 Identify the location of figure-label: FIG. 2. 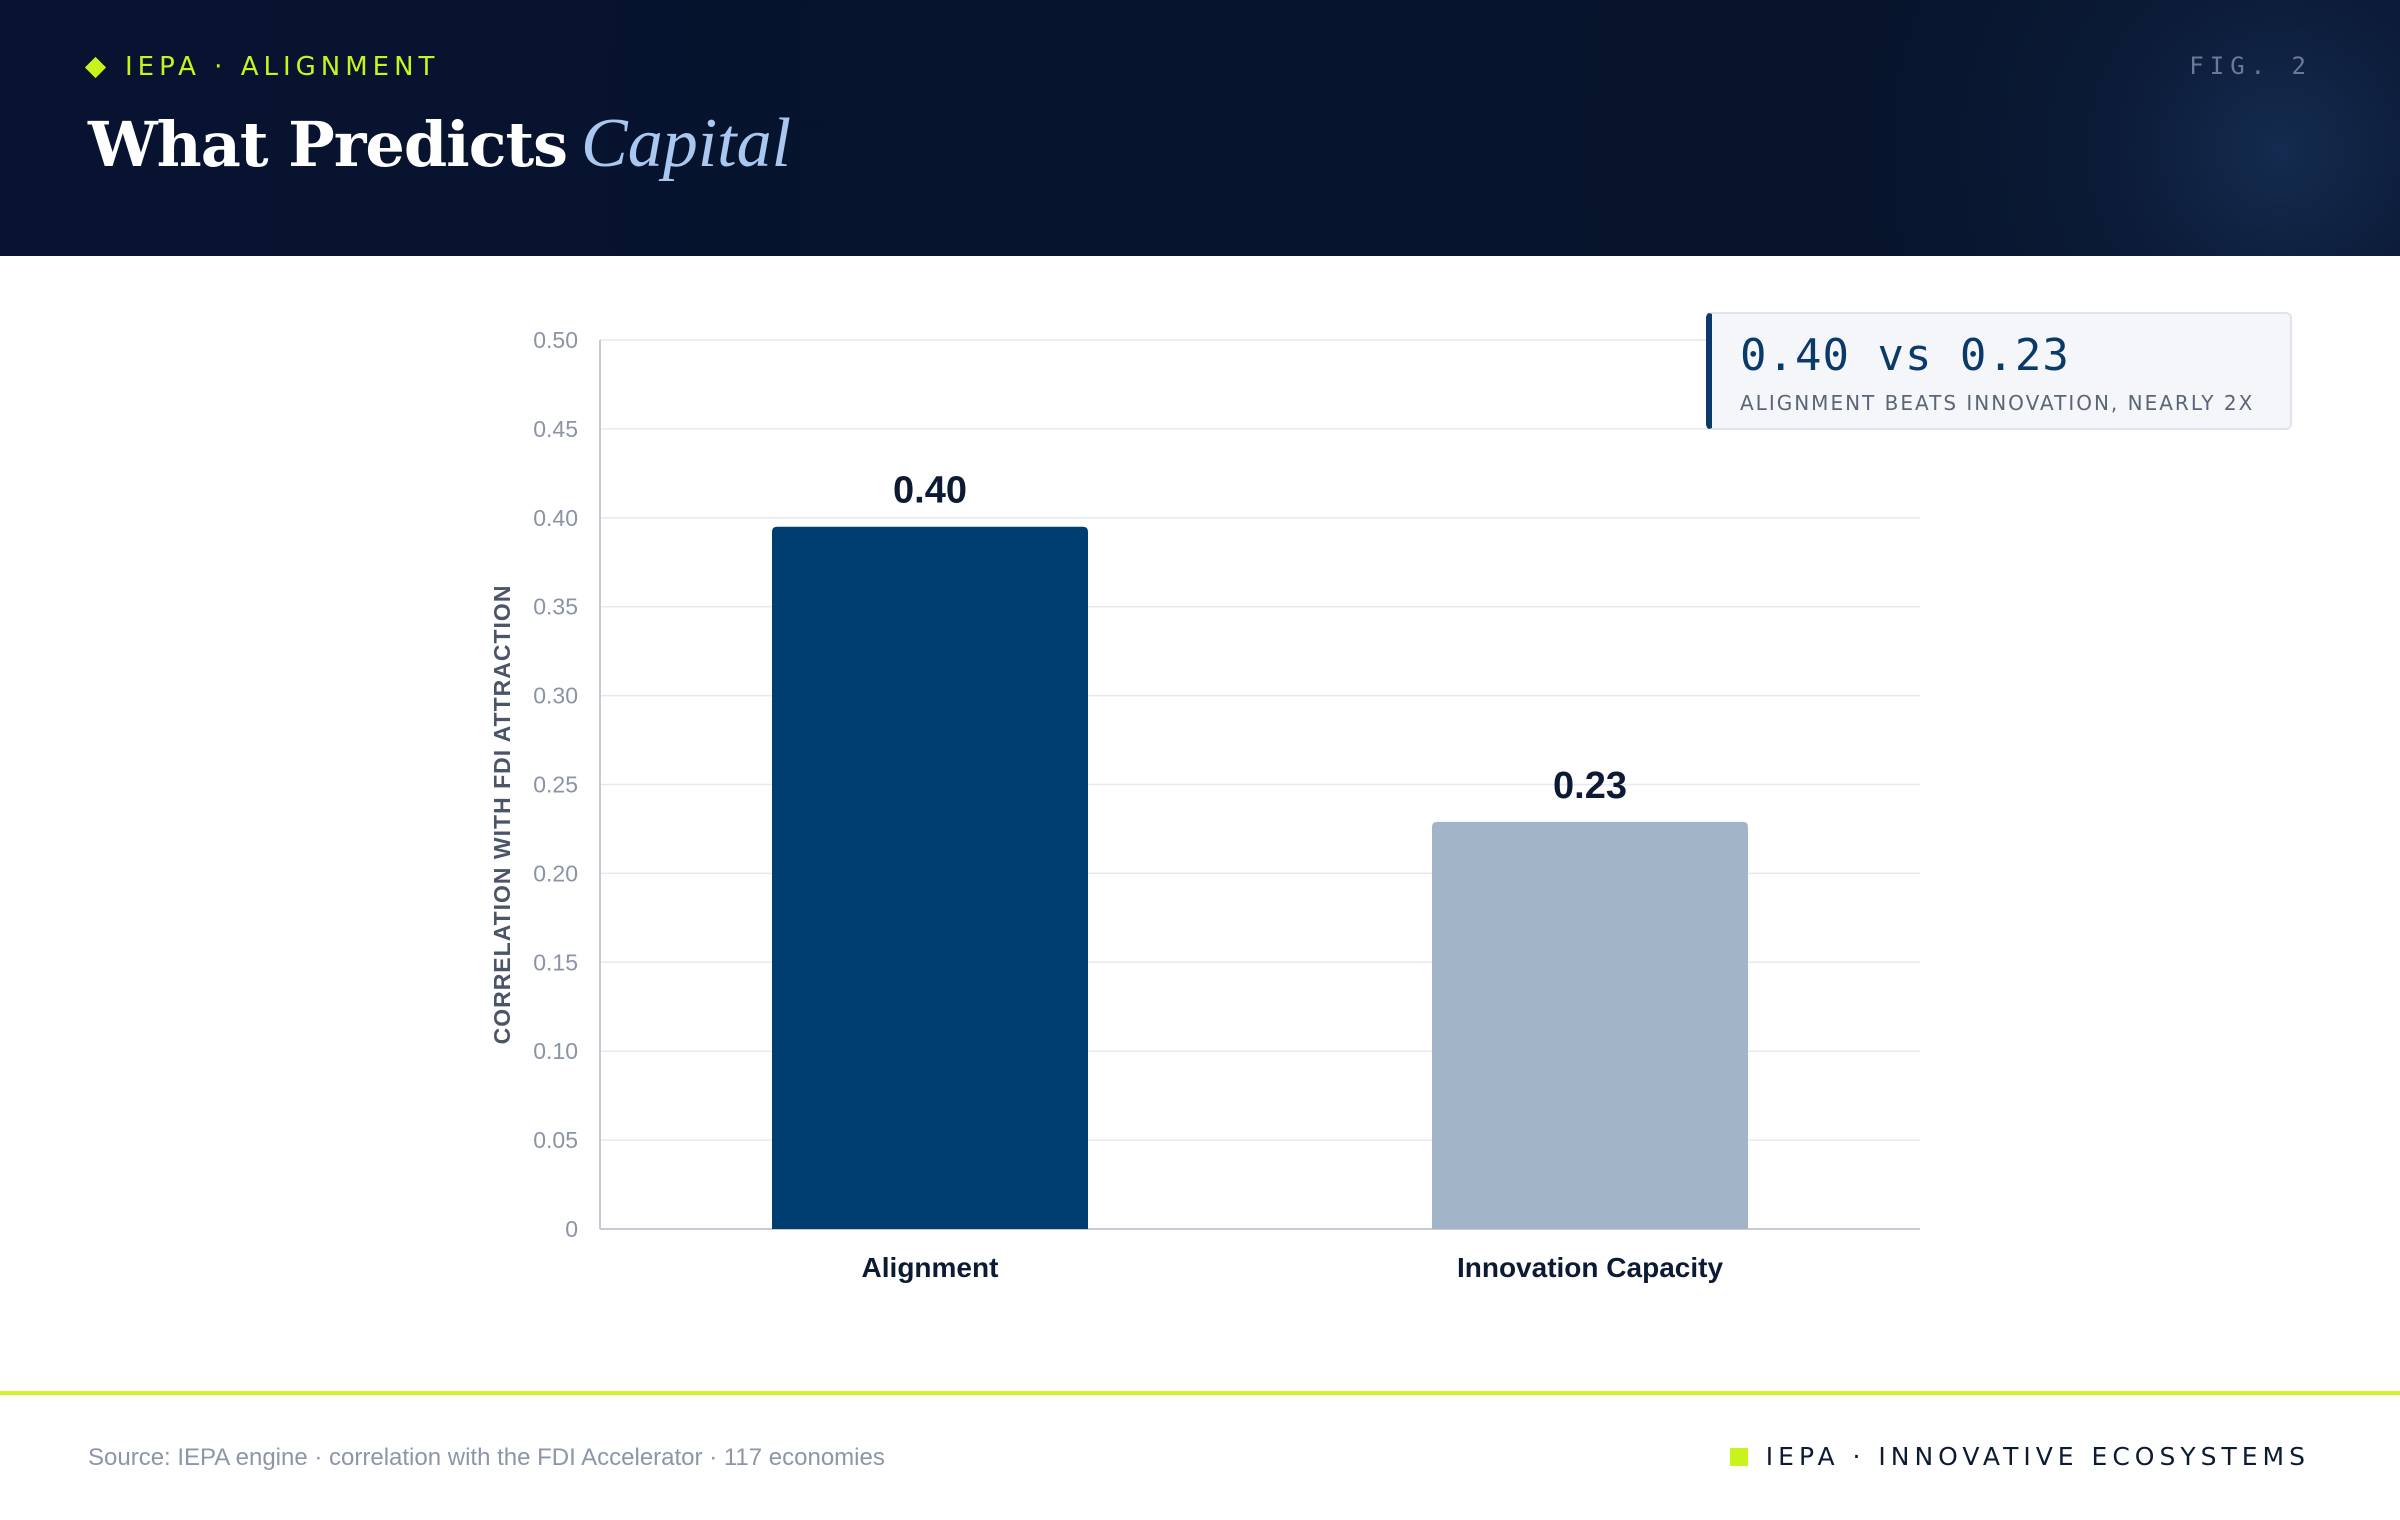
(2250, 66).